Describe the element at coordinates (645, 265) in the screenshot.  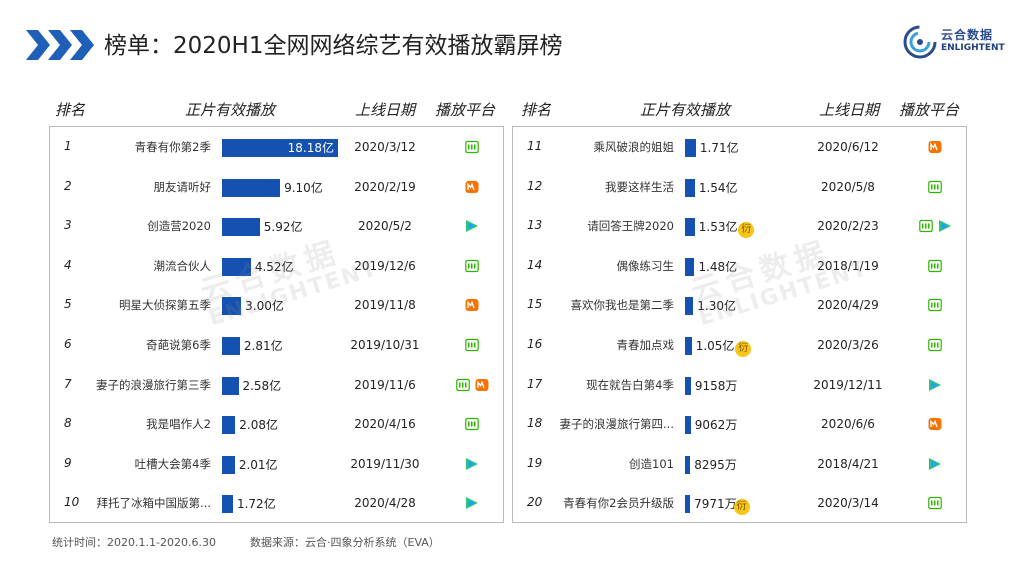
I see `show-name: 偶像练习生` at that location.